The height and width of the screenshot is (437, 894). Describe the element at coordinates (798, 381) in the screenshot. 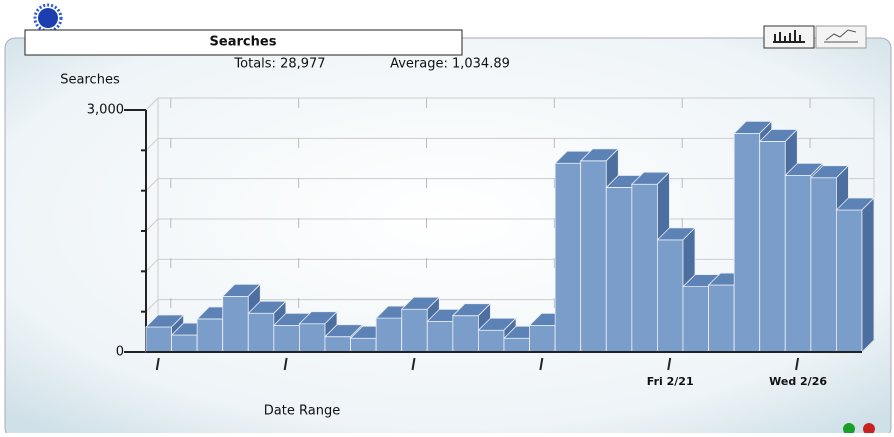

I see `x-tick-label: Wed 2/26` at that location.